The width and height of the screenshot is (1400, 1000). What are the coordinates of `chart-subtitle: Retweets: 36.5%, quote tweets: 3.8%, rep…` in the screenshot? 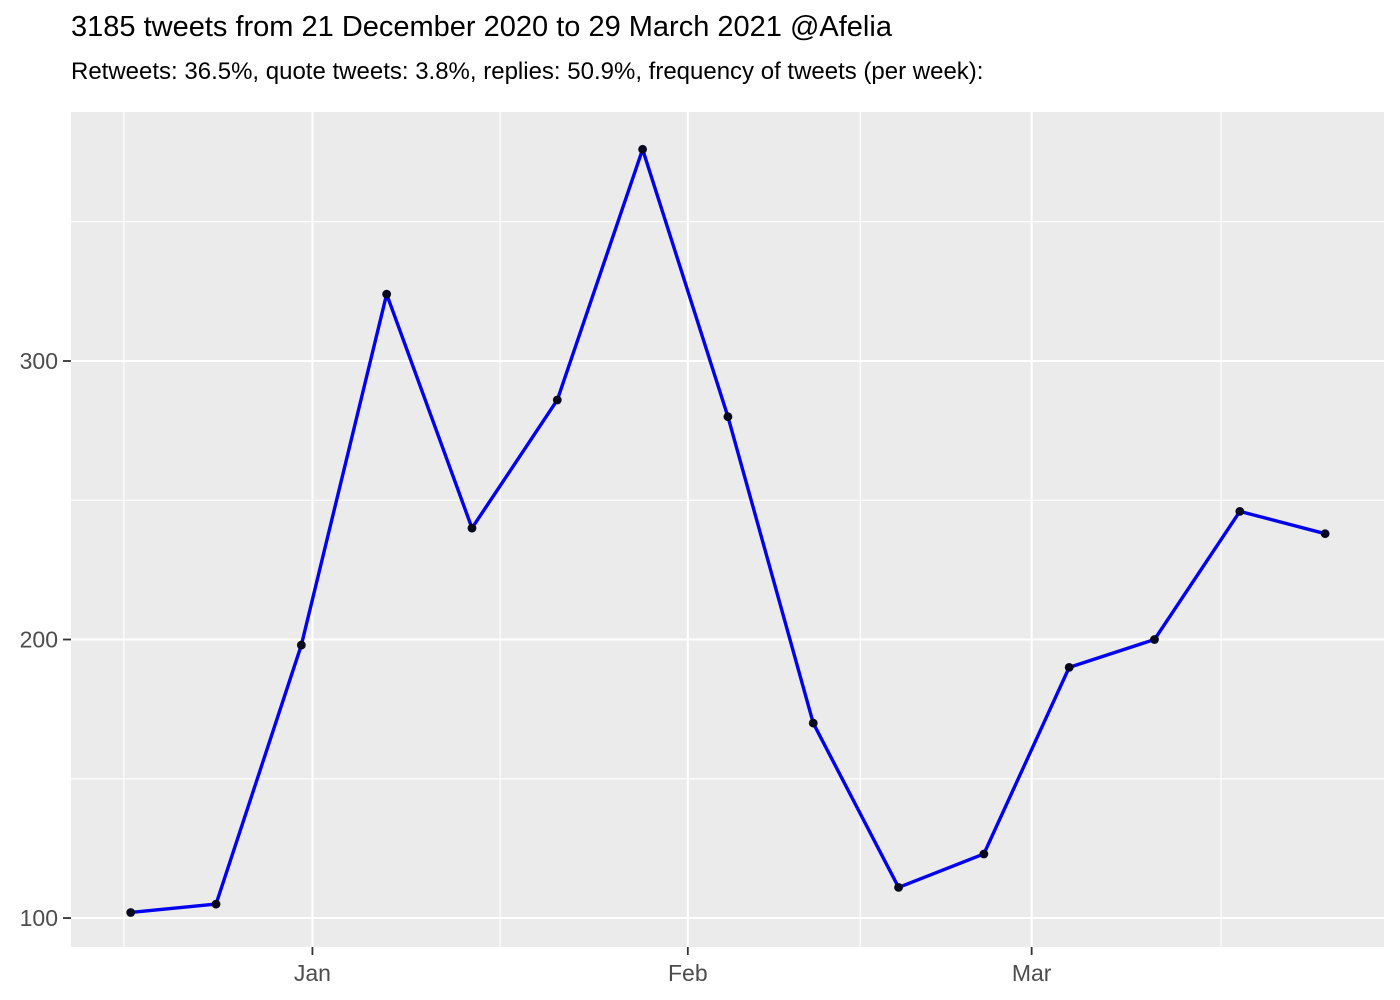 It's located at (527, 71).